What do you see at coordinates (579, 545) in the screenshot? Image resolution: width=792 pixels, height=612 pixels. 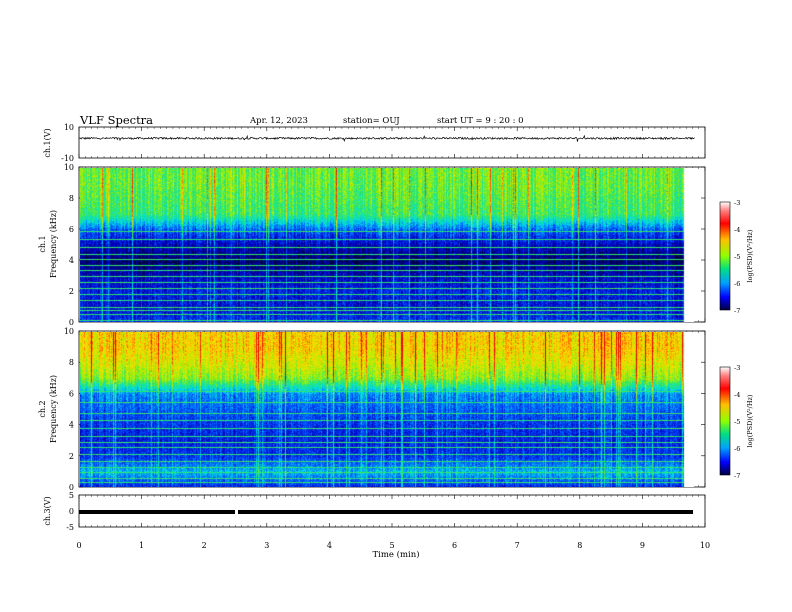 I see `x-tick-label: 8` at bounding box center [579, 545].